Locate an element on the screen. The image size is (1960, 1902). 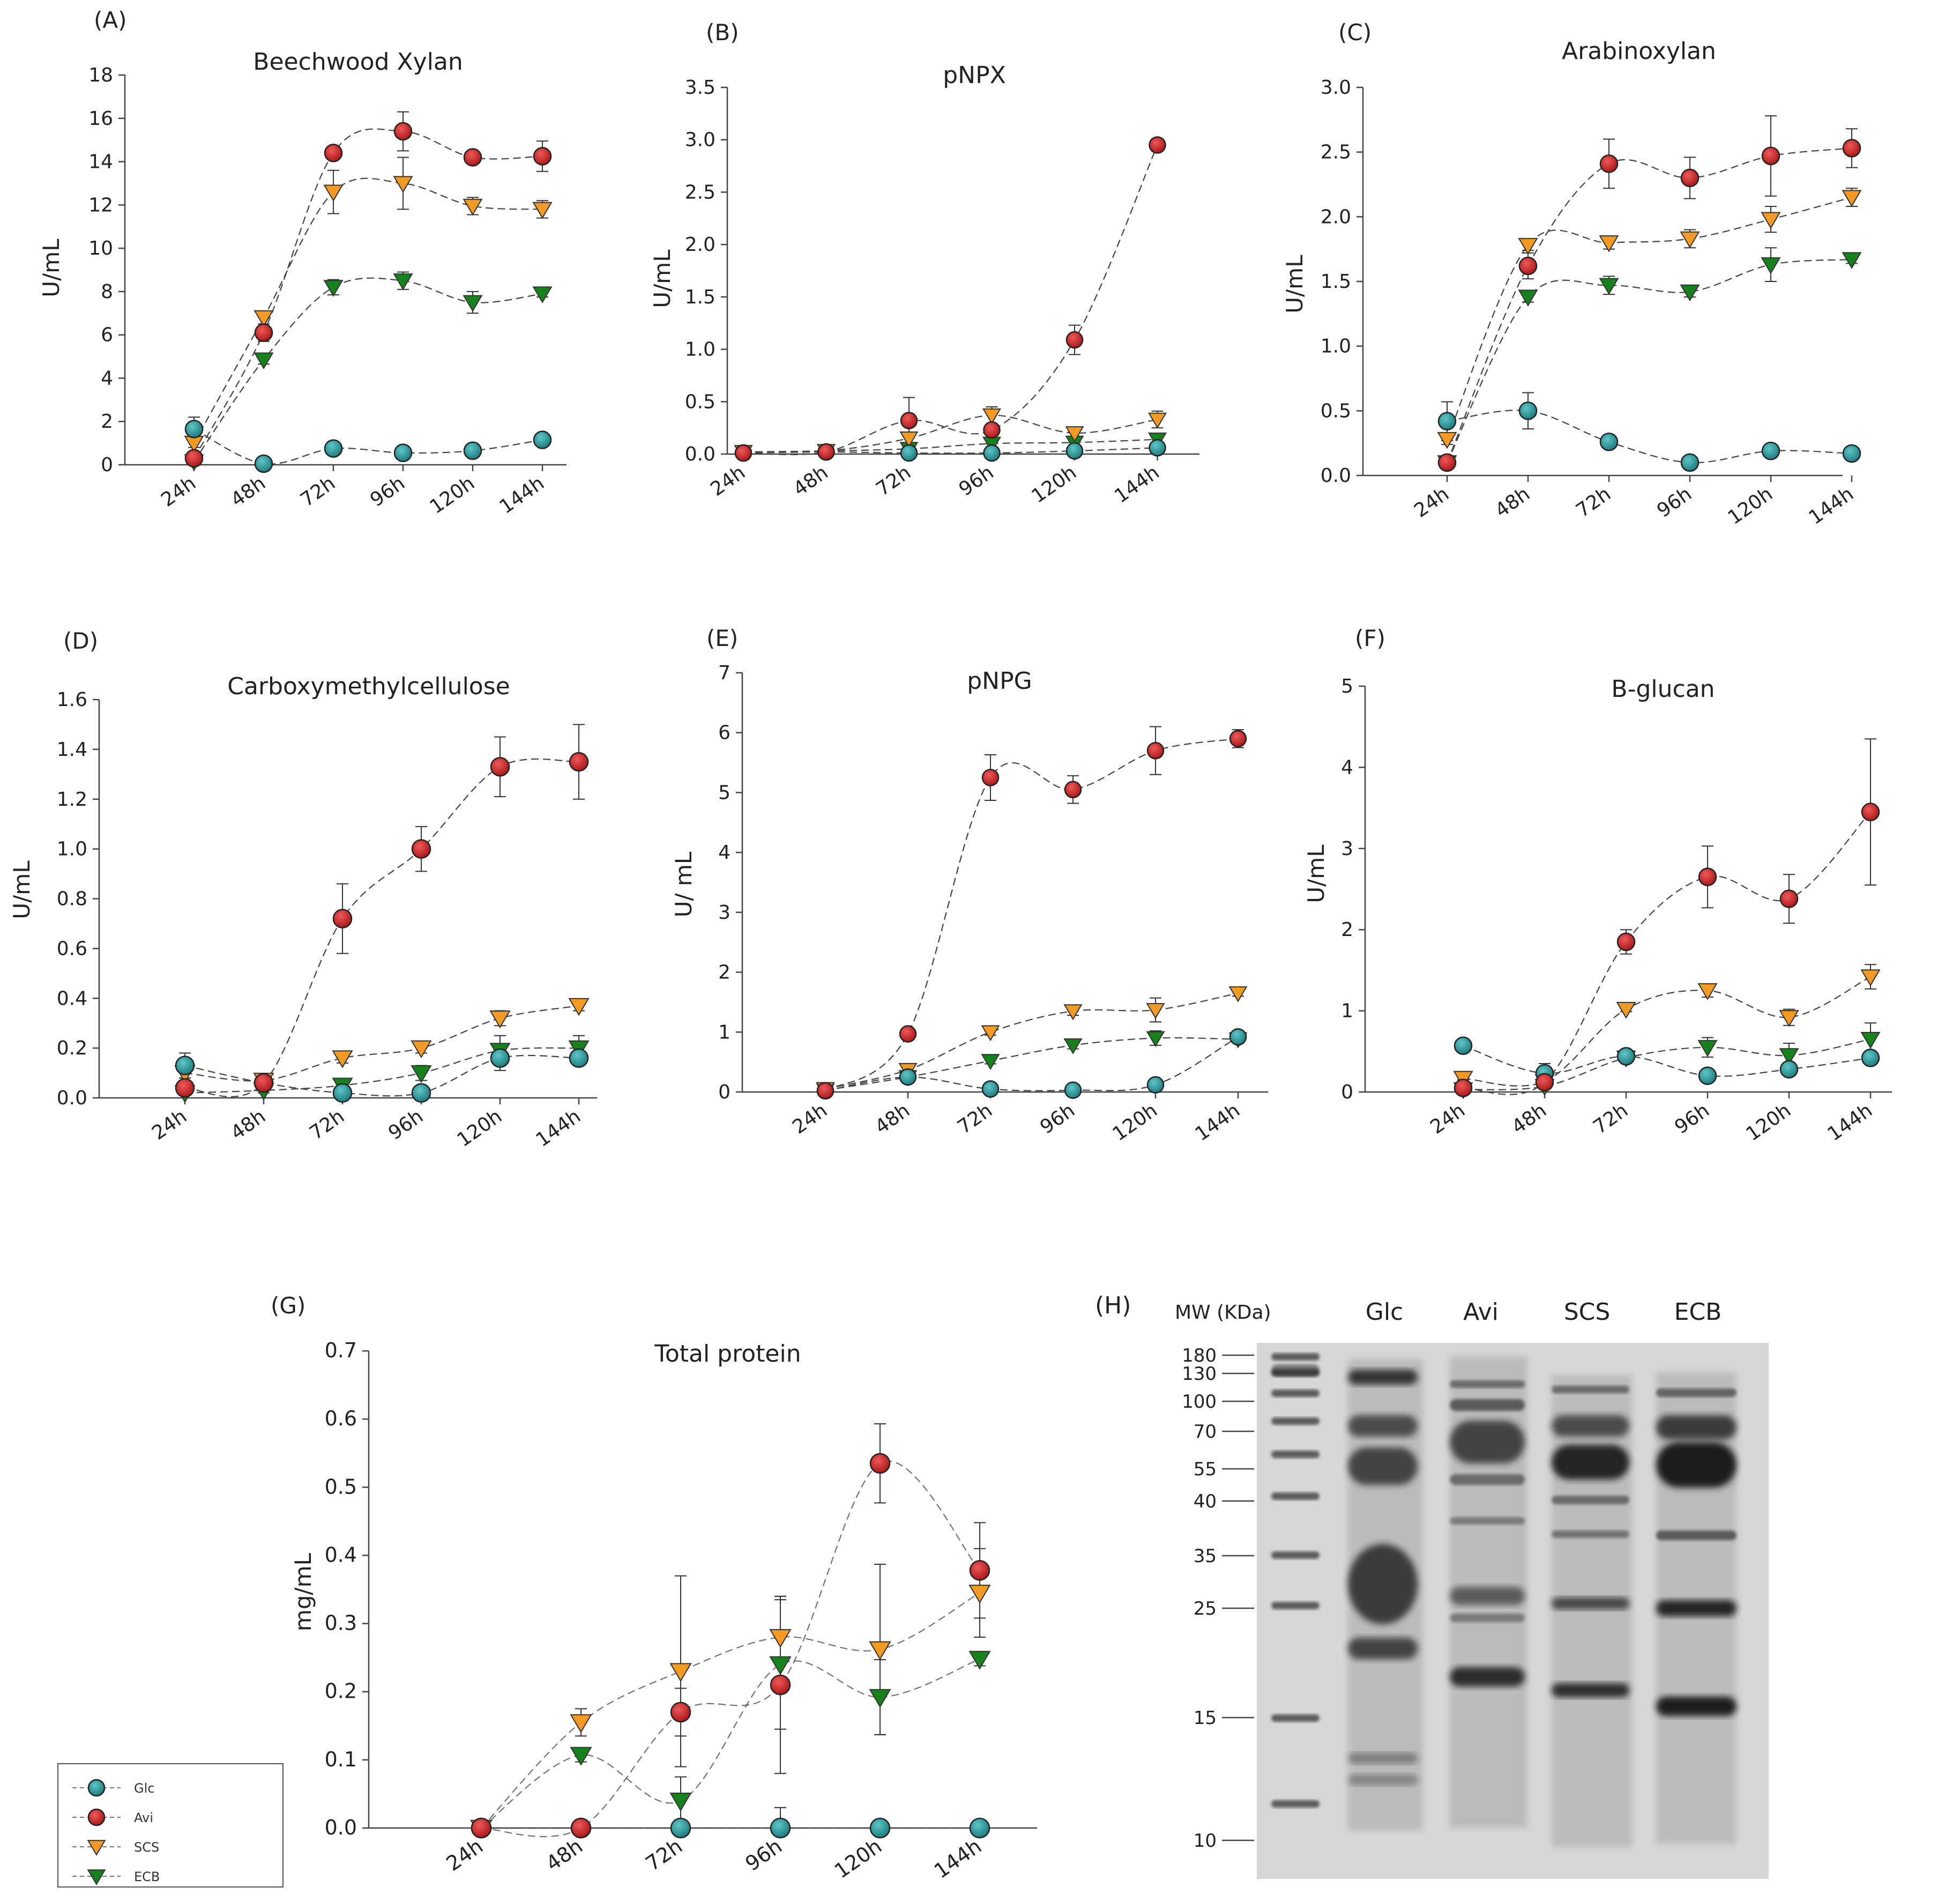
gel-mw-label: 10 is located at coordinates (1205, 1841).